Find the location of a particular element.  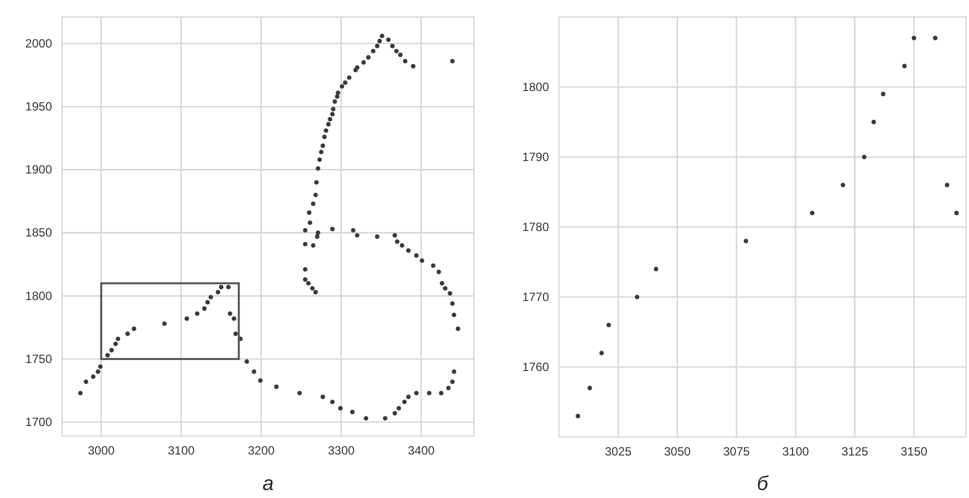

x-tick-label: 3075 is located at coordinates (736, 451).